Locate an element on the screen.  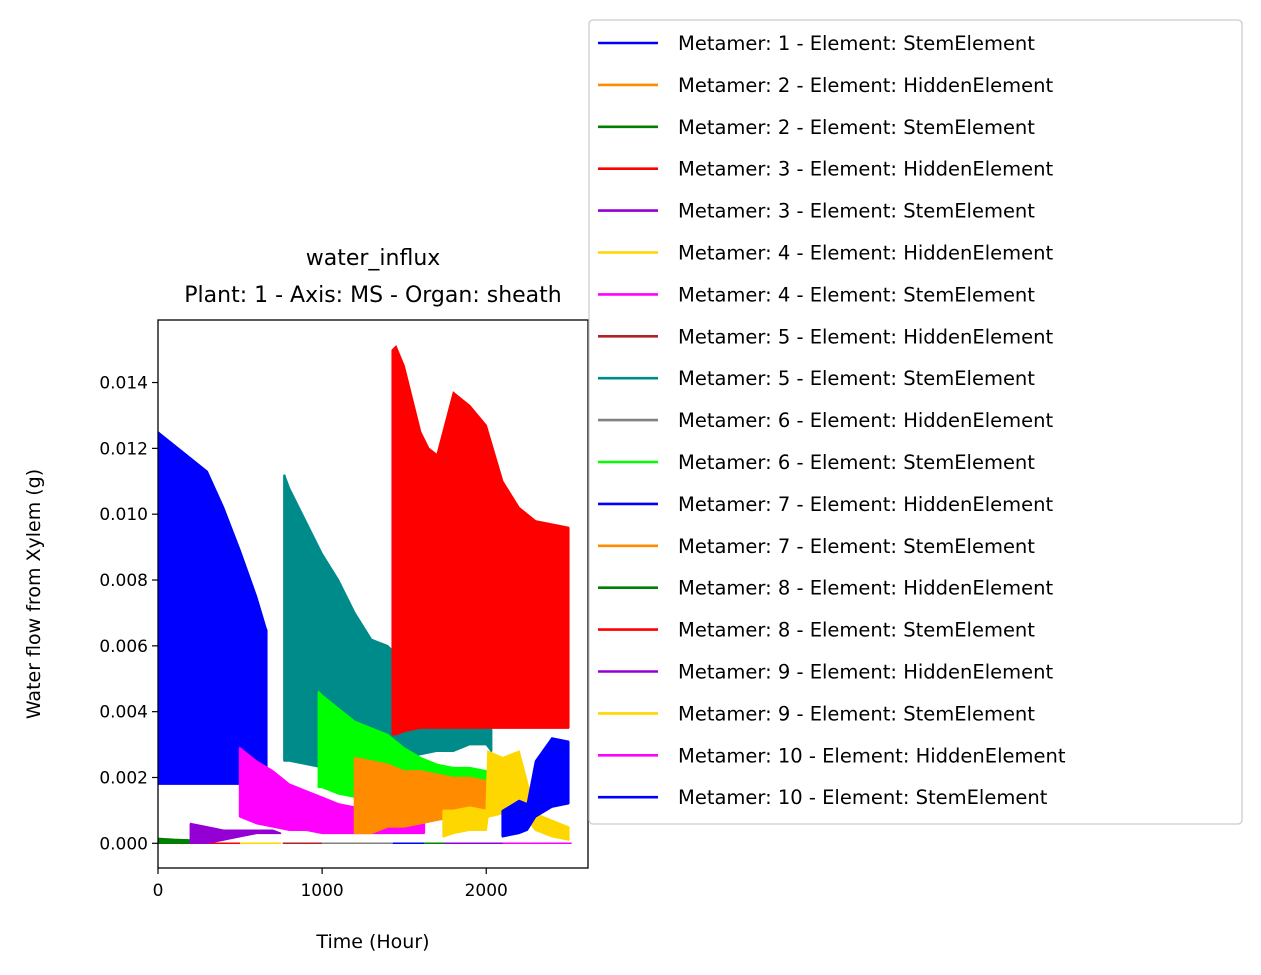
legend-item: Metamer: 6 - Element: HiddenElement is located at coordinates (825, 420).